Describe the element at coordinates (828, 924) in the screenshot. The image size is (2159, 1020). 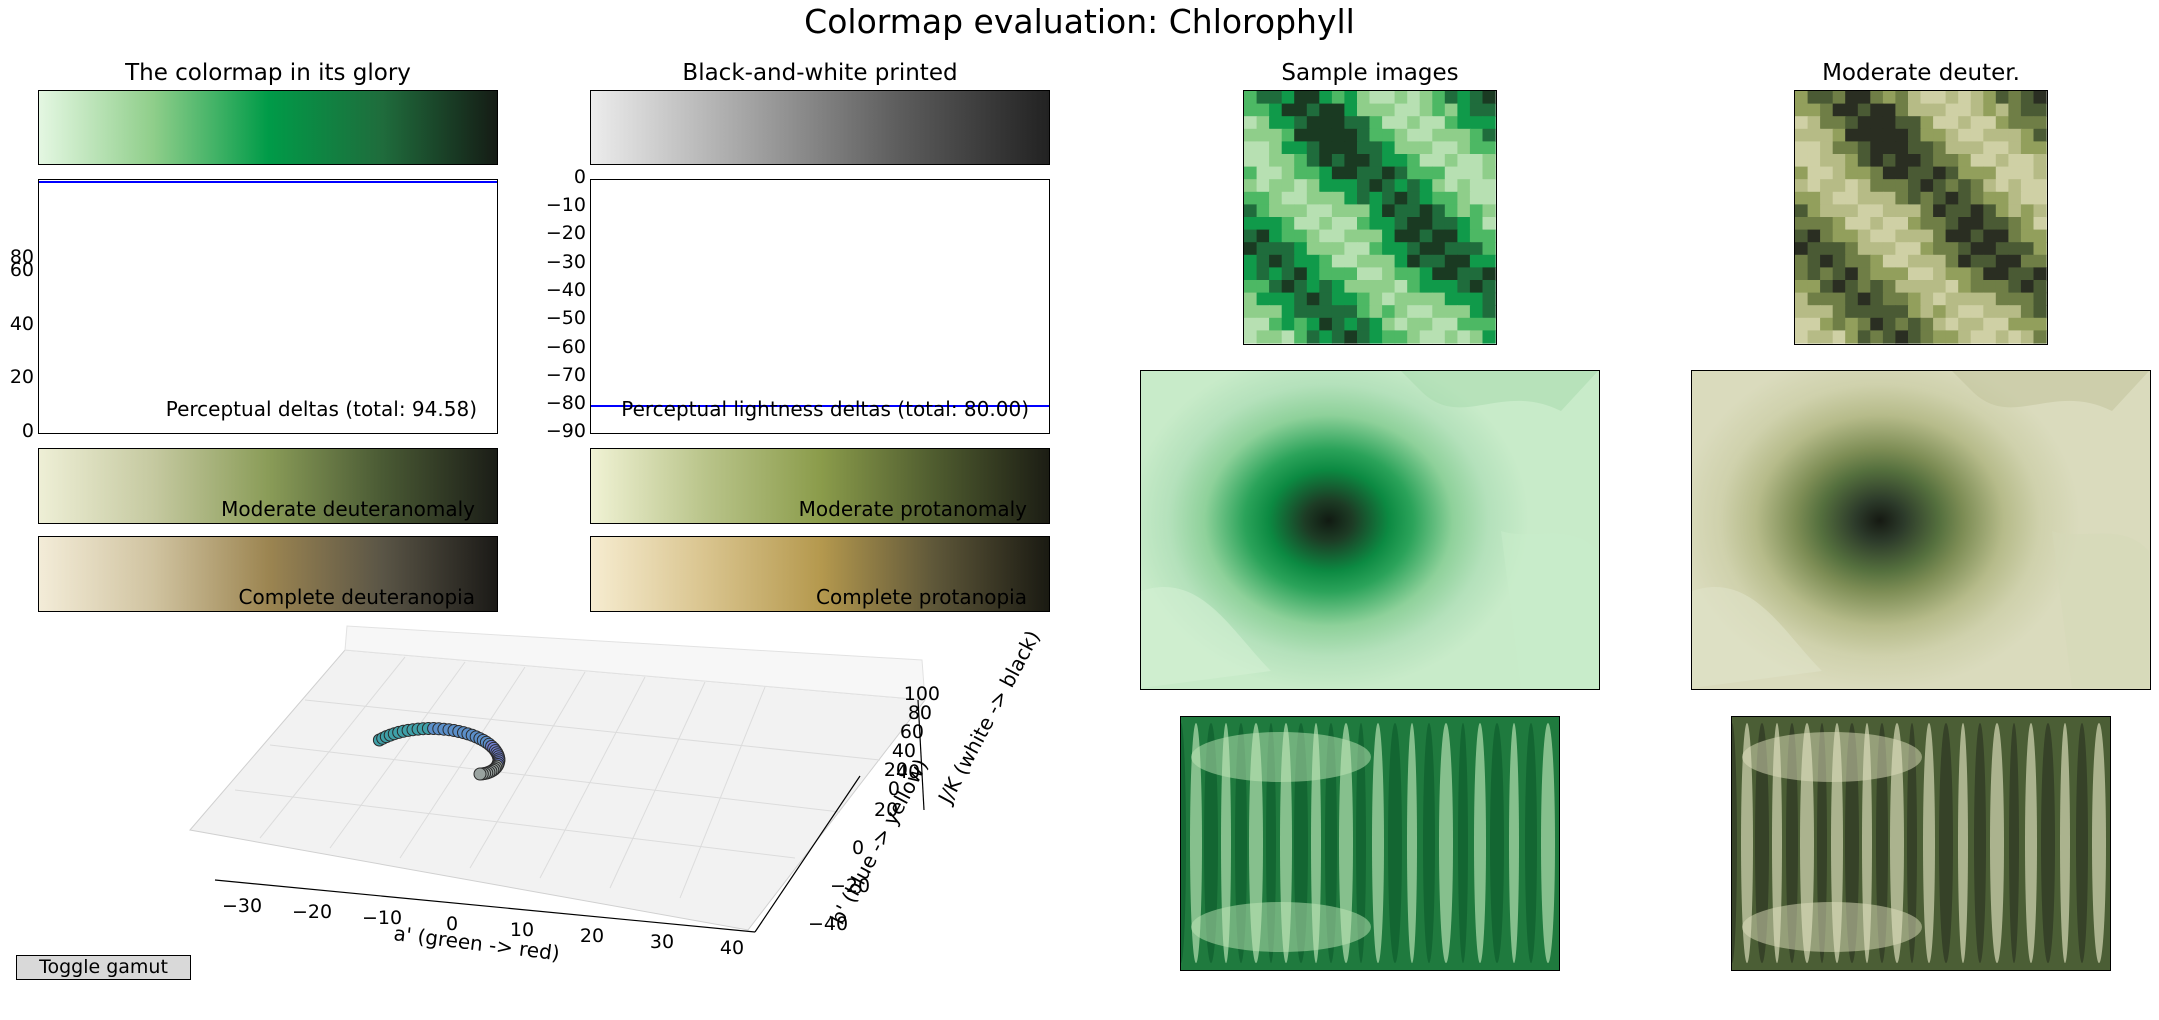
I see `ytick-label: −40` at that location.